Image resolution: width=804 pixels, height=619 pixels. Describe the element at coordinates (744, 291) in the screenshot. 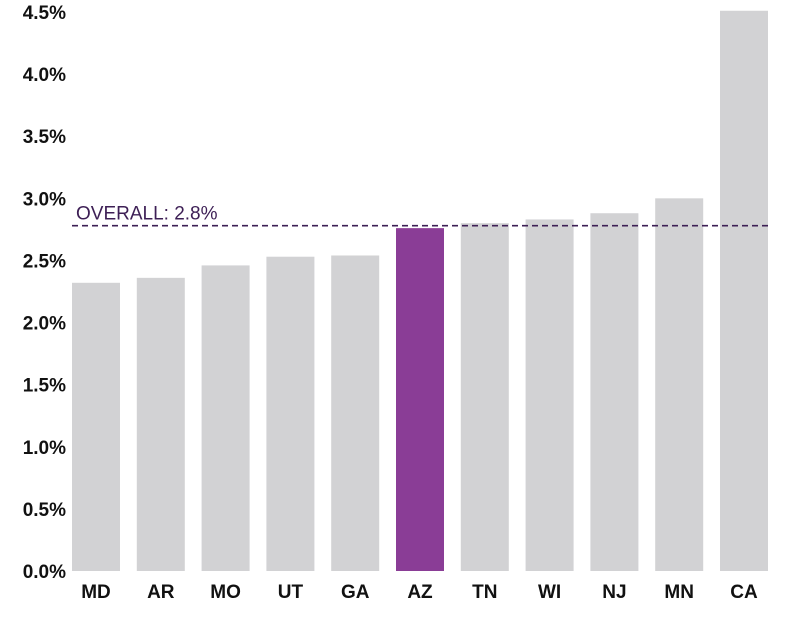

I see `bar-ca` at that location.